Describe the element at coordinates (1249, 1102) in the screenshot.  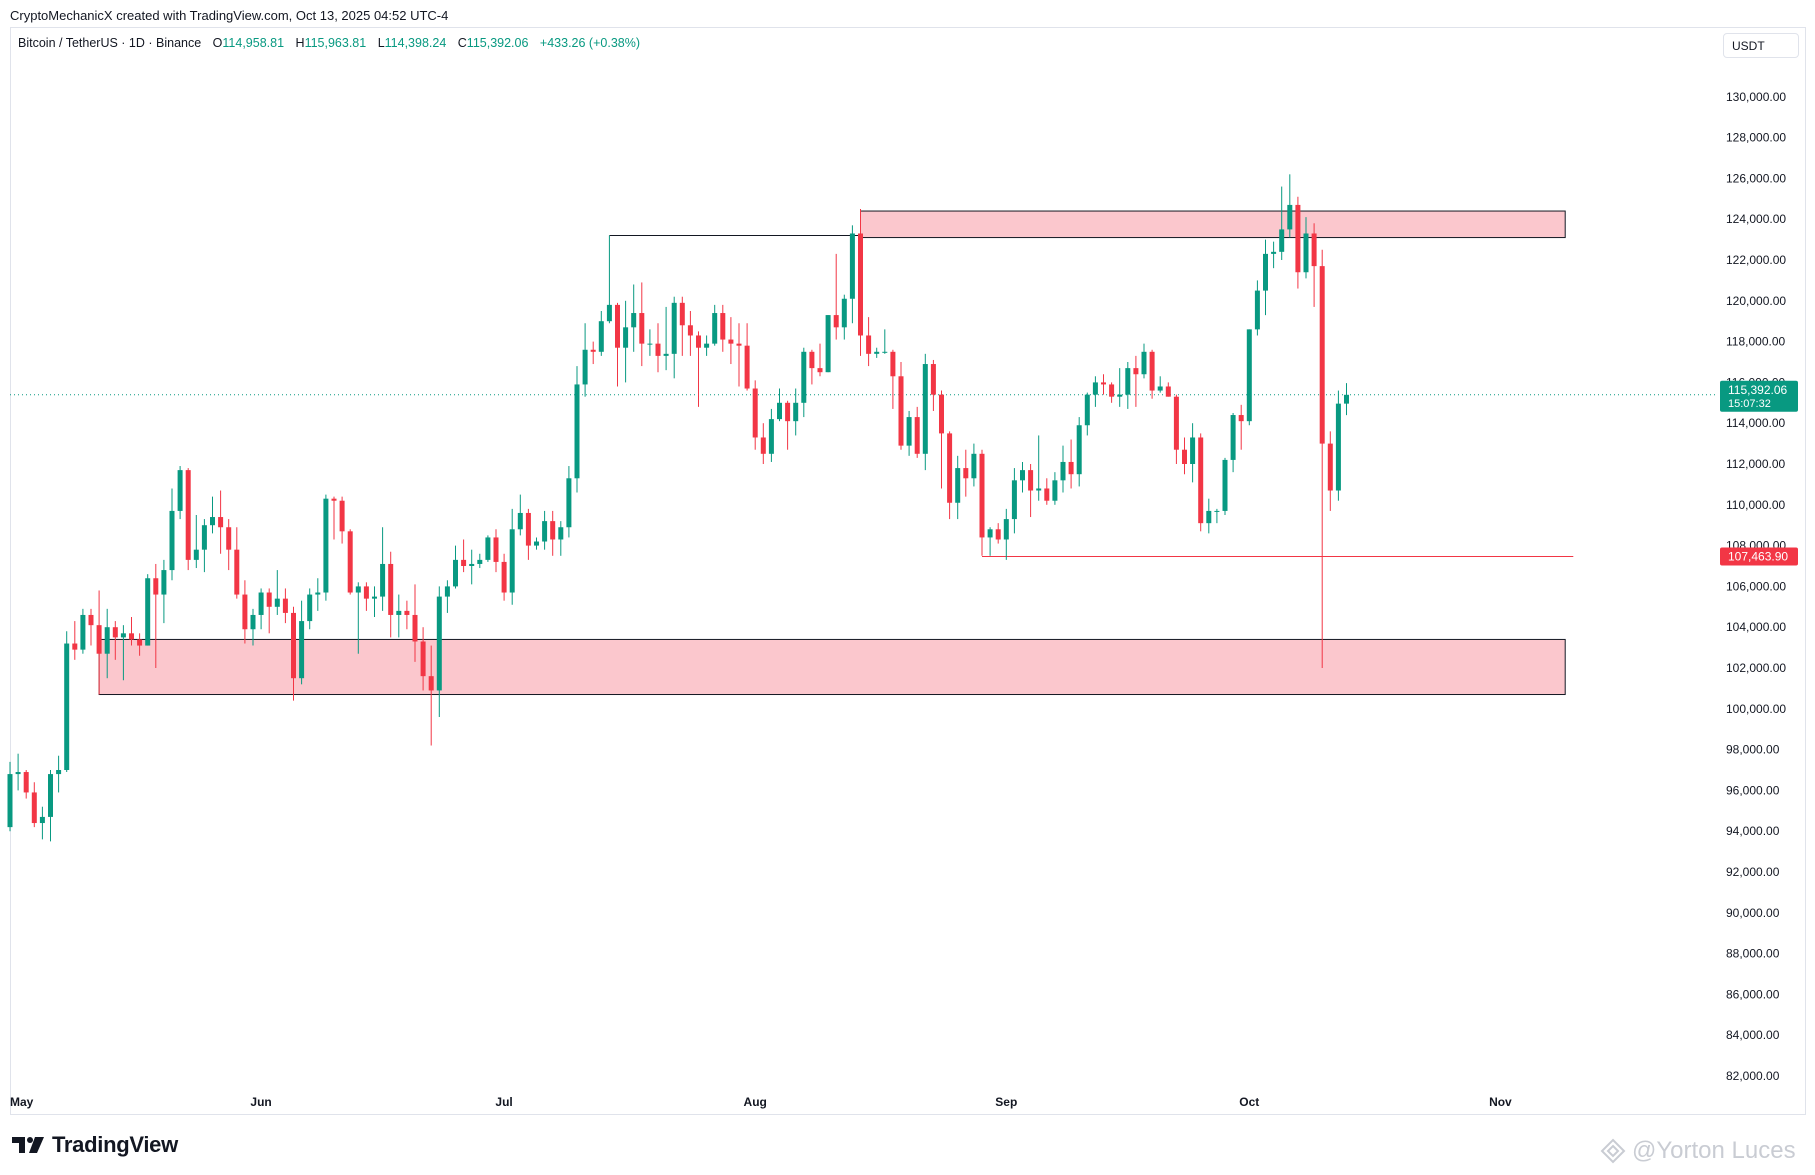
I see `x-axis-tick-label: Oct` at that location.